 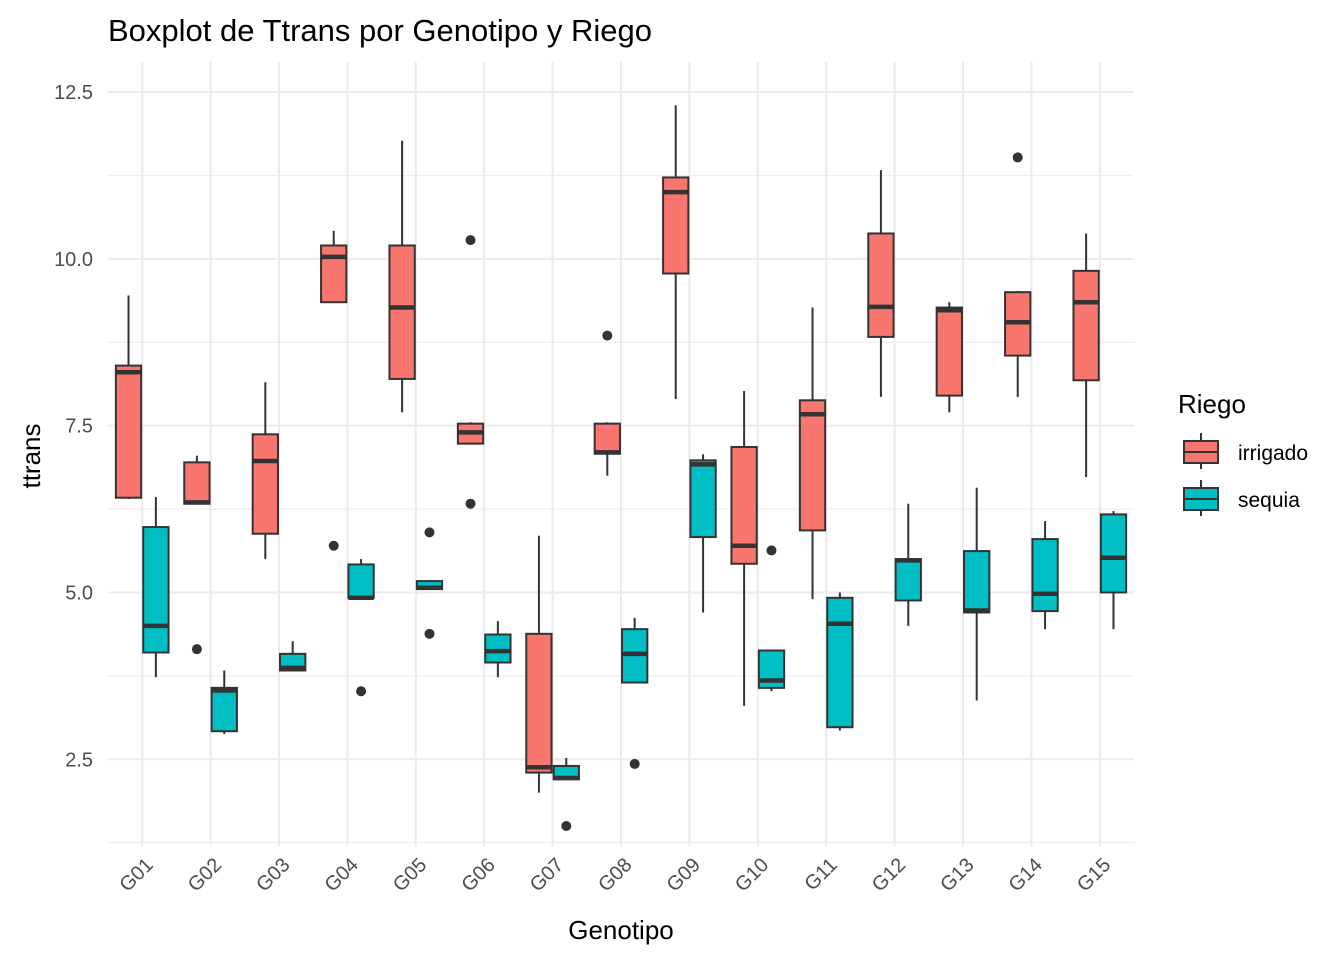 I want to click on box-group-irrigado-G13, so click(x=949, y=357).